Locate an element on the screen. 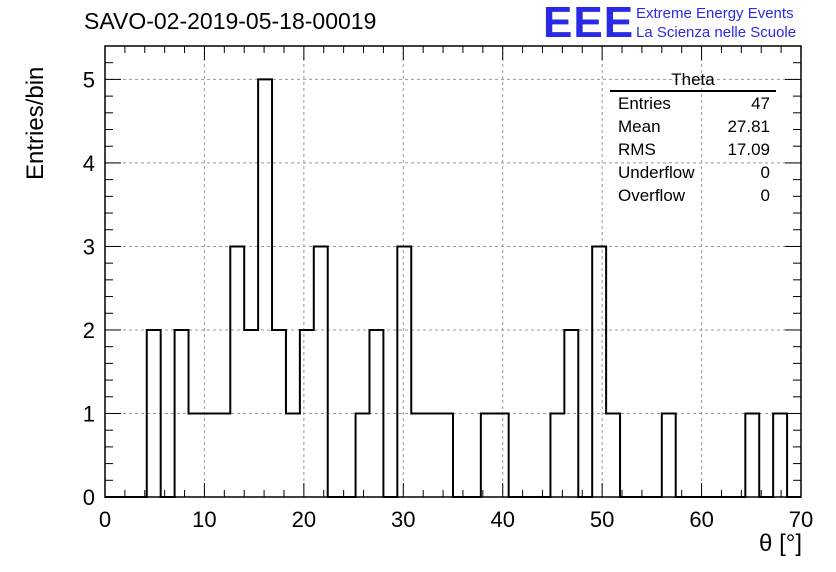 The width and height of the screenshot is (836, 572). stats-label: RMS is located at coordinates (637, 149).